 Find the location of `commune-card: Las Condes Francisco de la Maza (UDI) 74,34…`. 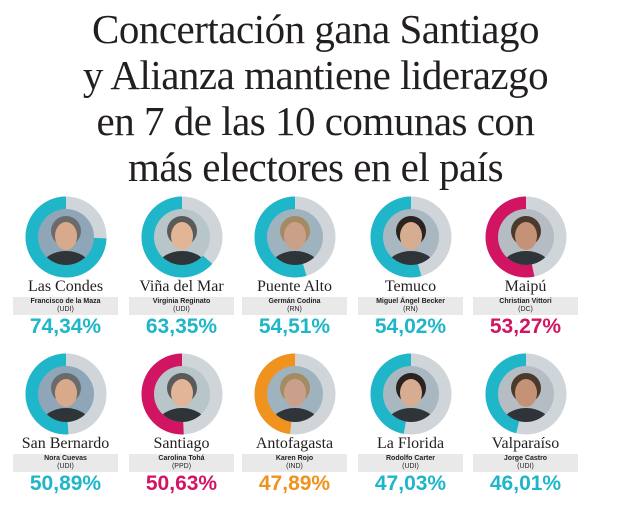

commune-card: Las Condes Francisco de la Maza (UDI) 74,34… is located at coordinates (65, 267).